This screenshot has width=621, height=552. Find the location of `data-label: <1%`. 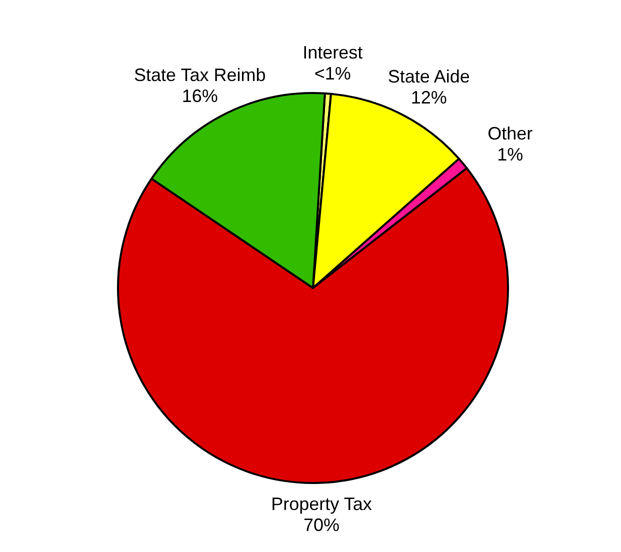

data-label: <1% is located at coordinates (332, 73).